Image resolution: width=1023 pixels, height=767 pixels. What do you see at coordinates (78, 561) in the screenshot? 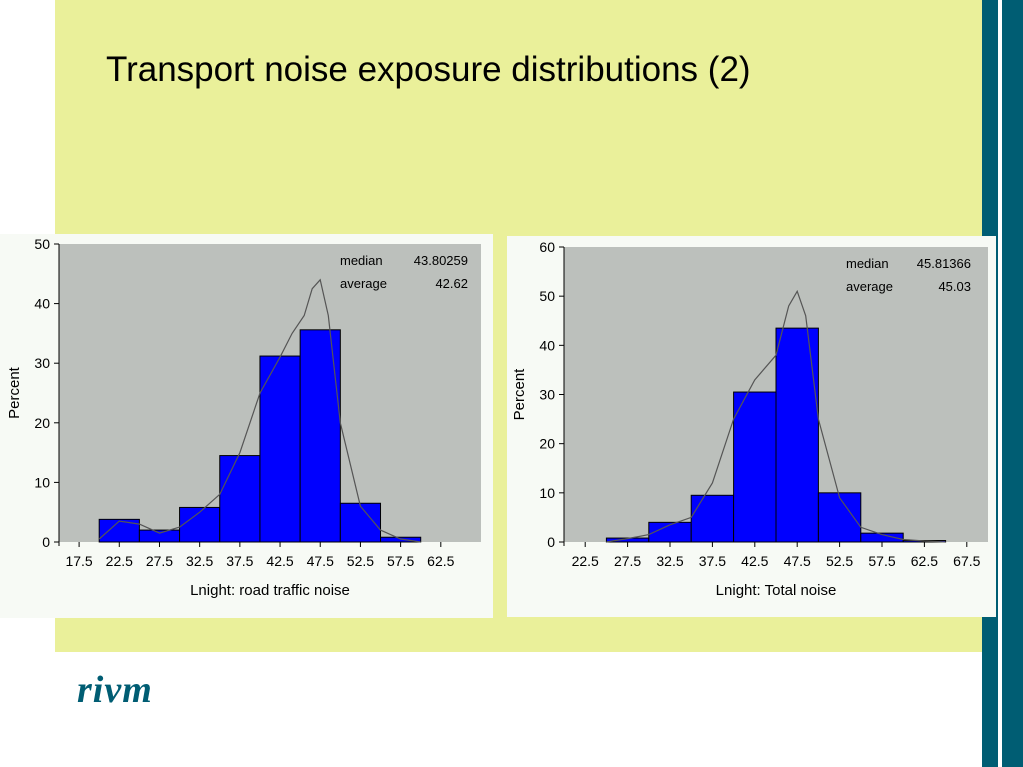
I see `x-tick-label: 17.5` at bounding box center [78, 561].